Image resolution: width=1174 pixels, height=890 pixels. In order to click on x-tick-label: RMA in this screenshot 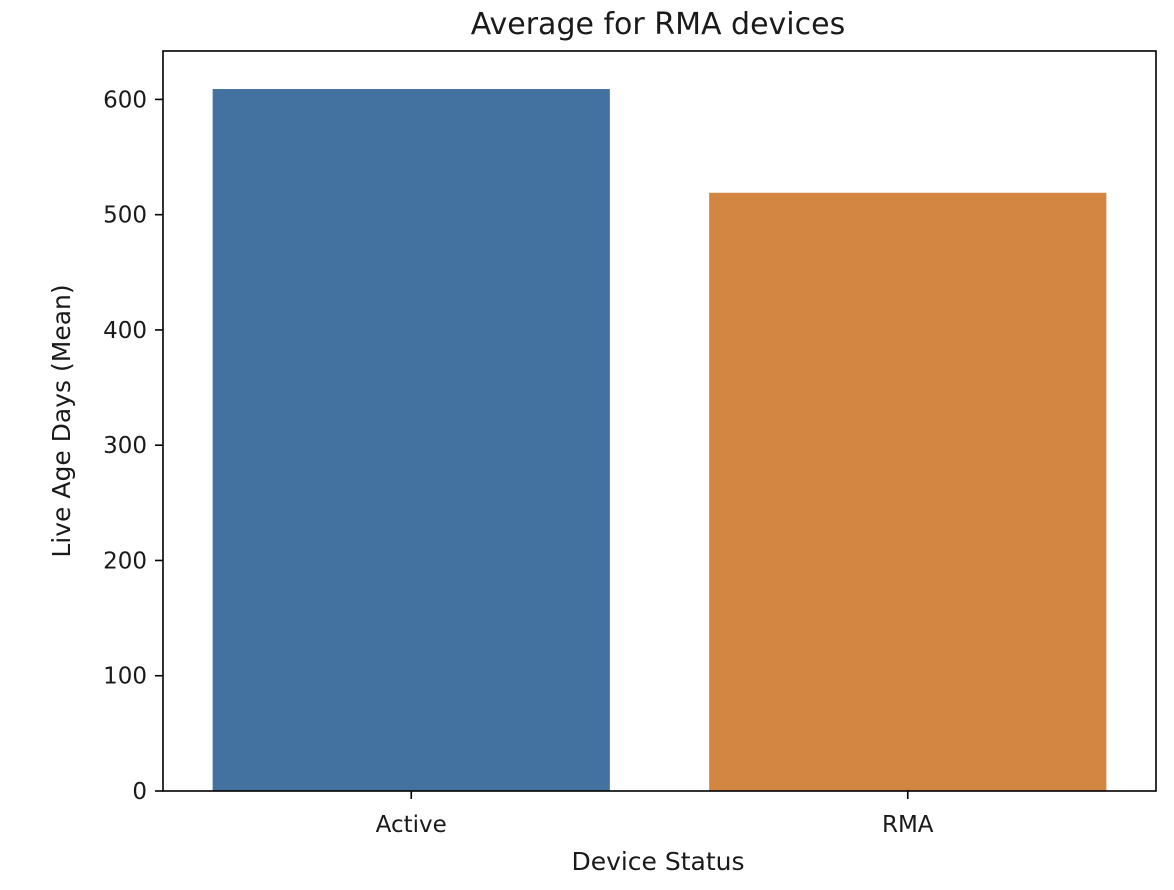, I will do `click(908, 825)`.